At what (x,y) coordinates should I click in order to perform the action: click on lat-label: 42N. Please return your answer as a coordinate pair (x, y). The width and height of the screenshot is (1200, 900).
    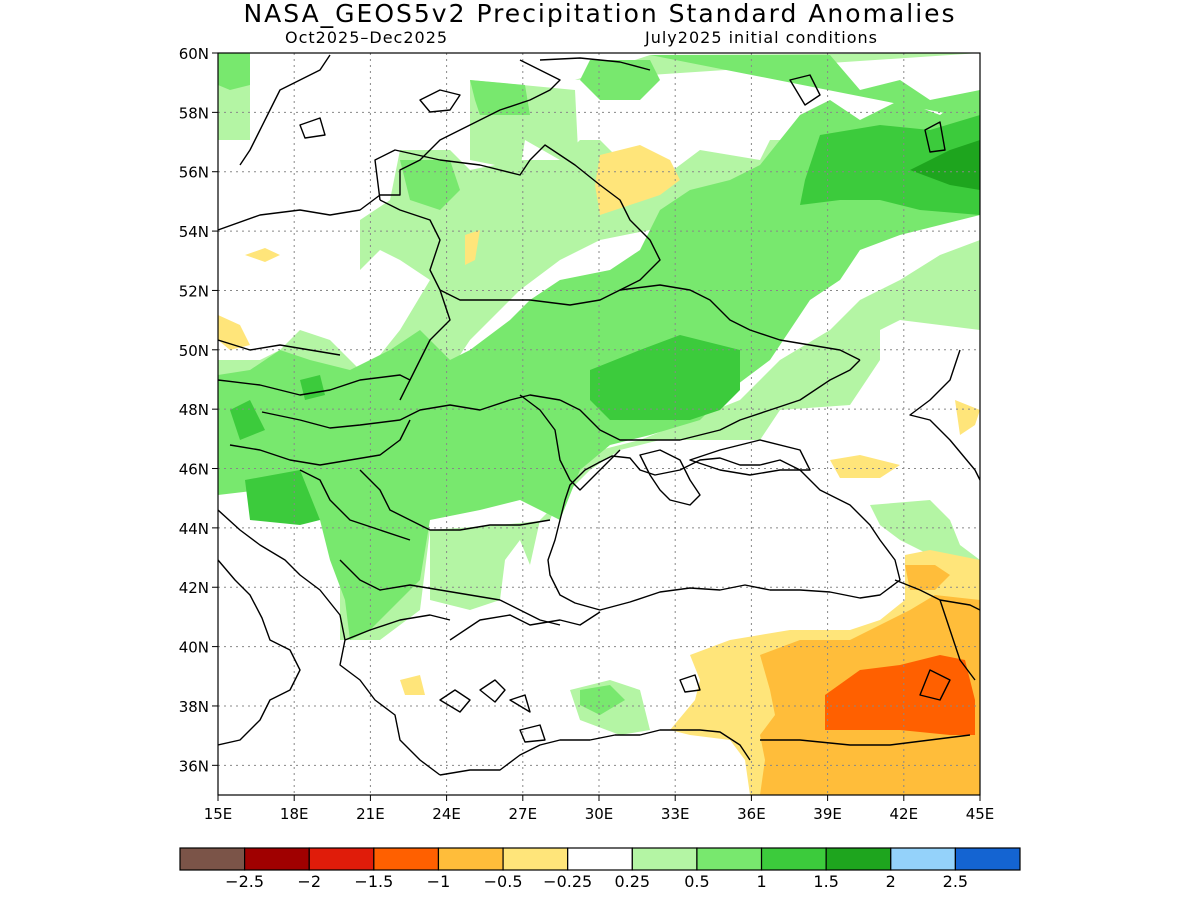
    Looking at the image, I should click on (194, 588).